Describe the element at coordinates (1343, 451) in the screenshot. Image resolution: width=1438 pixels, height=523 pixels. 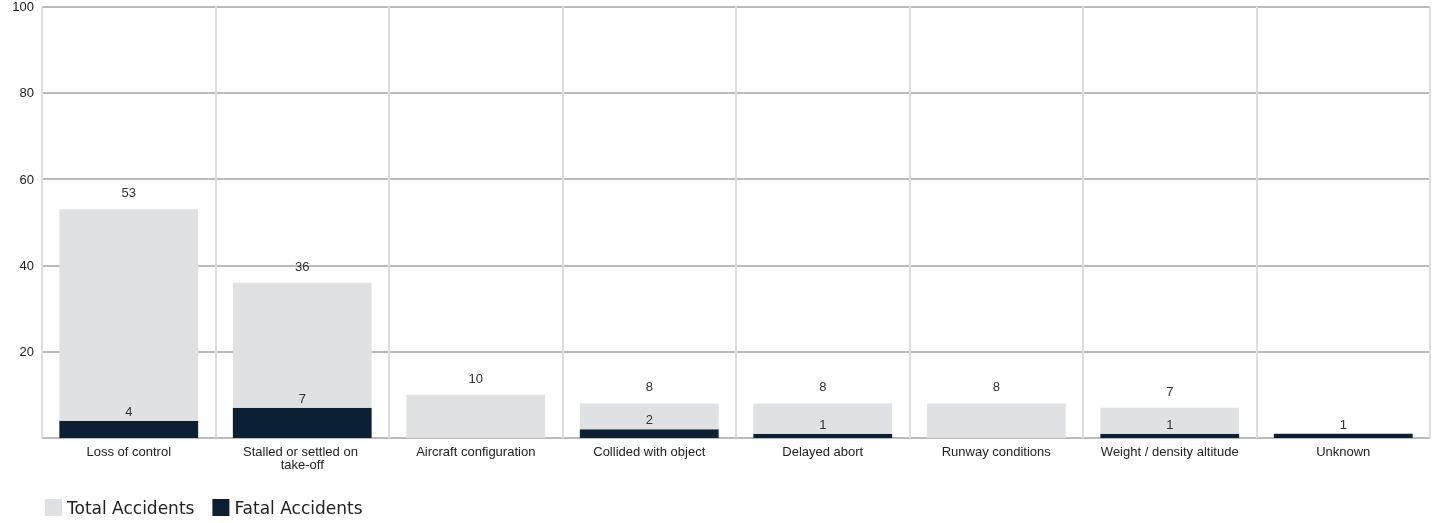
I see `x-tick-label: Unknown` at that location.